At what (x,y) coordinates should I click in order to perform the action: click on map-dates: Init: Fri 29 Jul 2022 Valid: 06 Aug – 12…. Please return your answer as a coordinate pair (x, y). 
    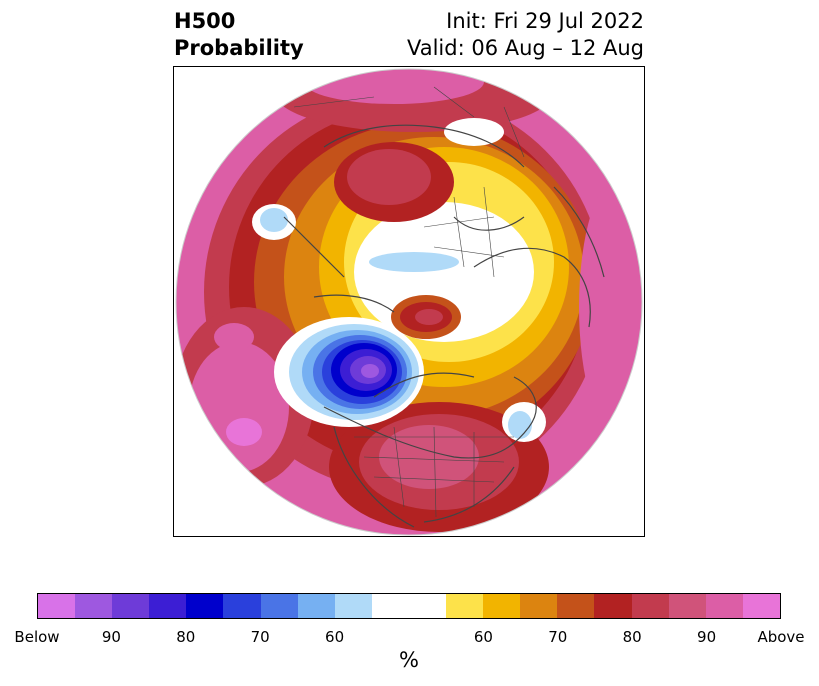
    Looking at the image, I should click on (525, 35).